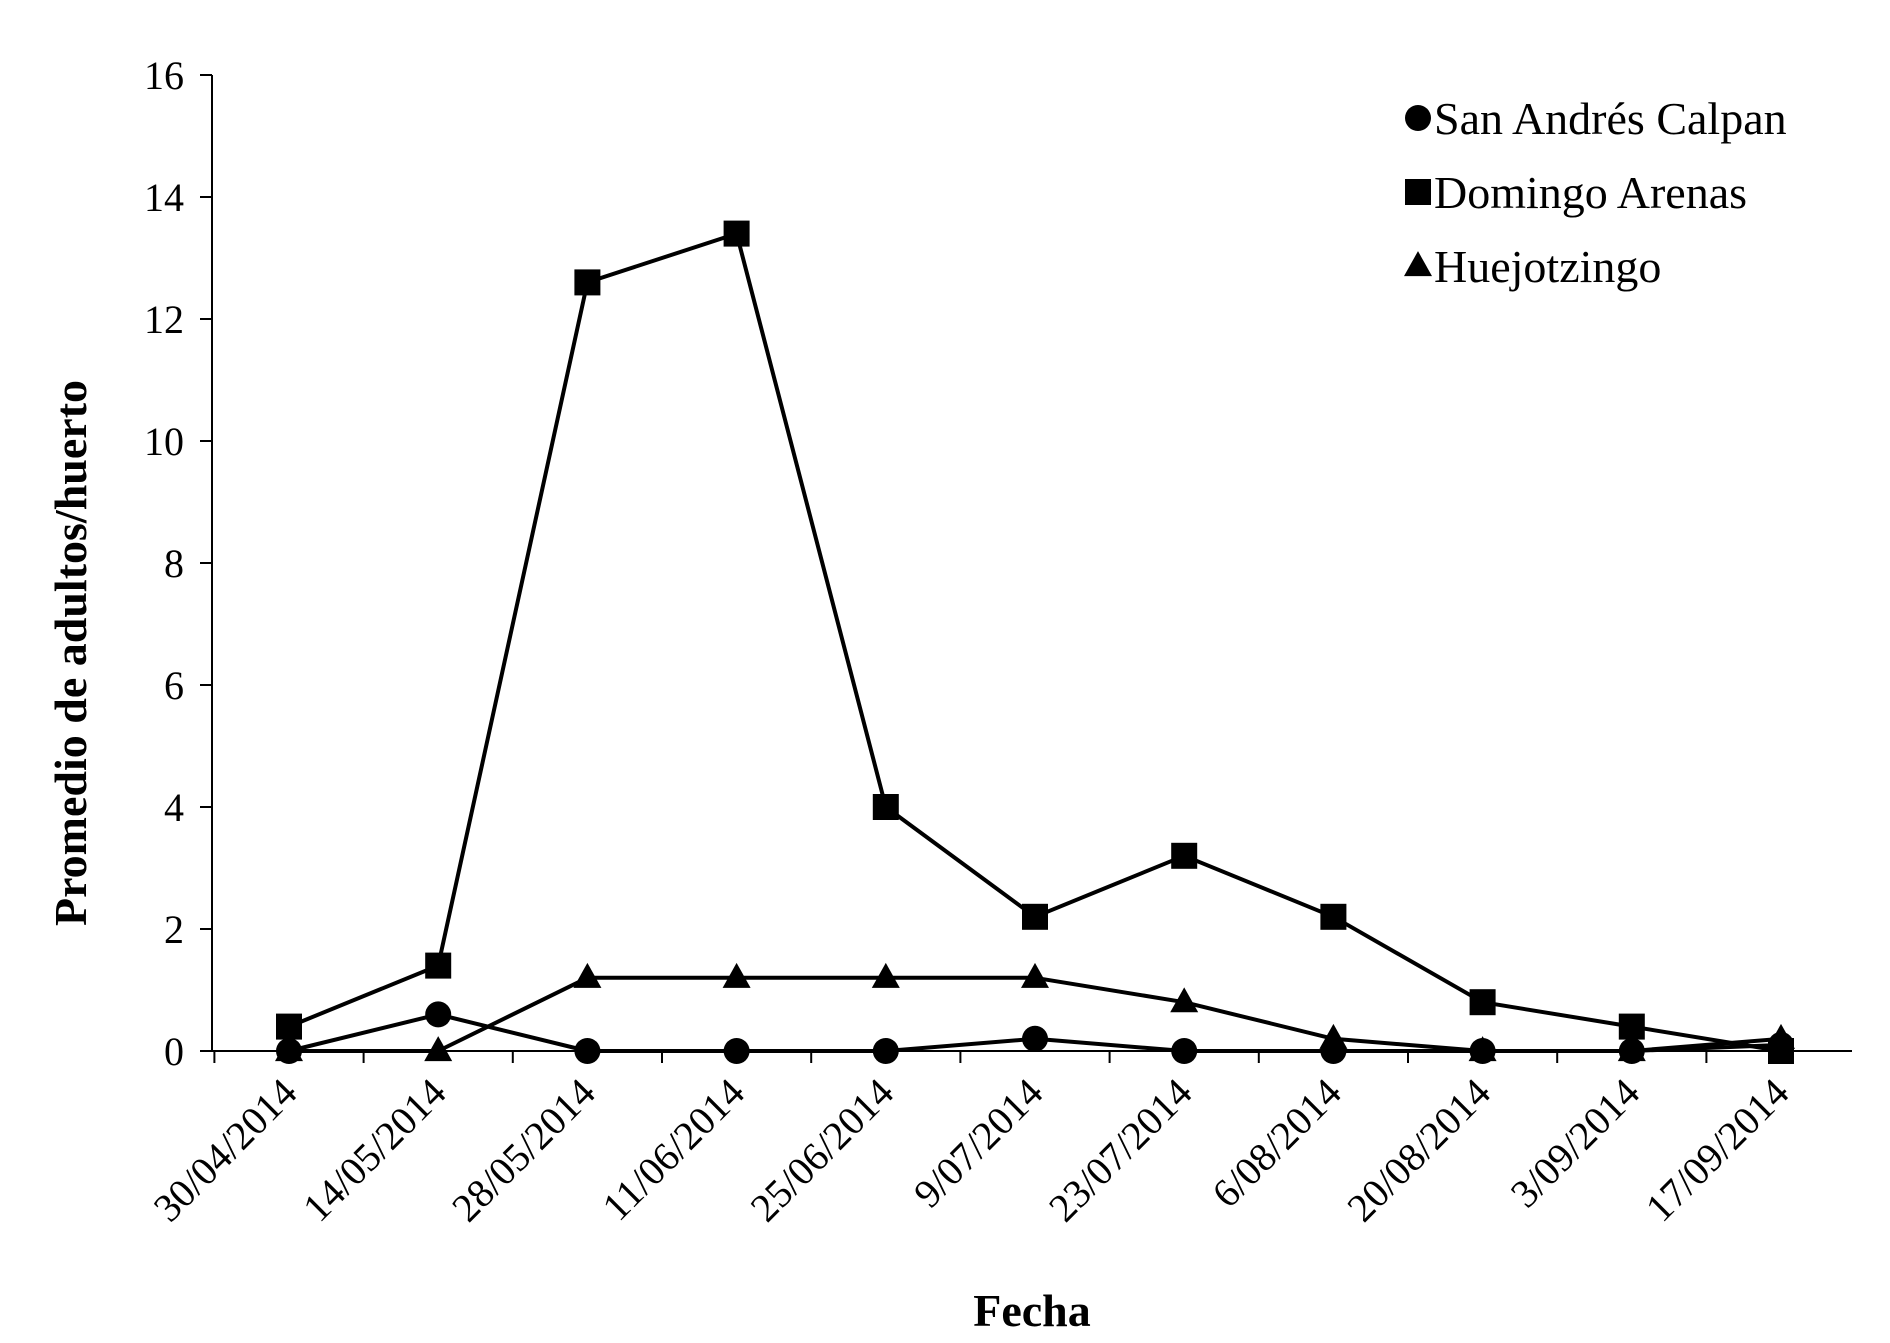 The width and height of the screenshot is (1890, 1343). I want to click on x-tick-label: 14/05/2014, so click(374, 1150).